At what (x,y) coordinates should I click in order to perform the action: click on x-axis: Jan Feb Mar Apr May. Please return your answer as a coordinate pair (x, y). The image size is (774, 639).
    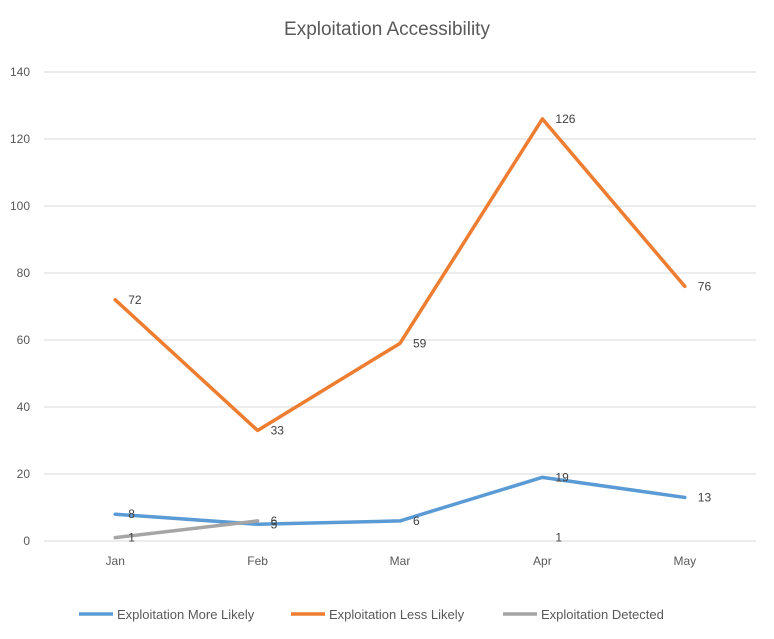
    Looking at the image, I should click on (401, 561).